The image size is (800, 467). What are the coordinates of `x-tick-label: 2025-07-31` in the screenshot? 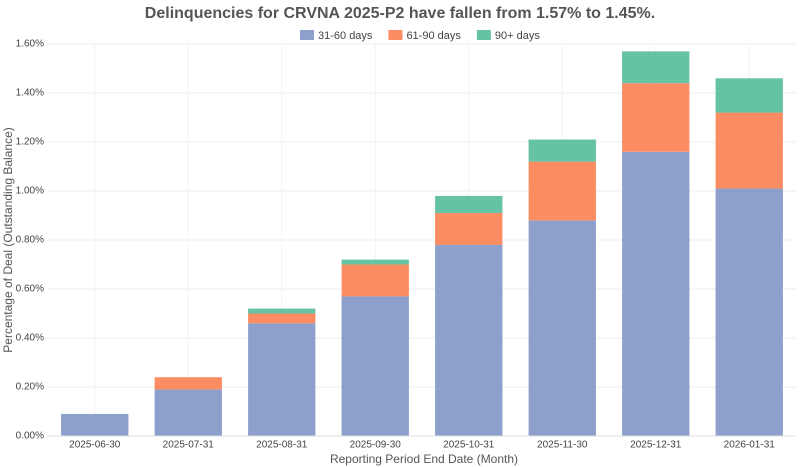 It's located at (189, 445).